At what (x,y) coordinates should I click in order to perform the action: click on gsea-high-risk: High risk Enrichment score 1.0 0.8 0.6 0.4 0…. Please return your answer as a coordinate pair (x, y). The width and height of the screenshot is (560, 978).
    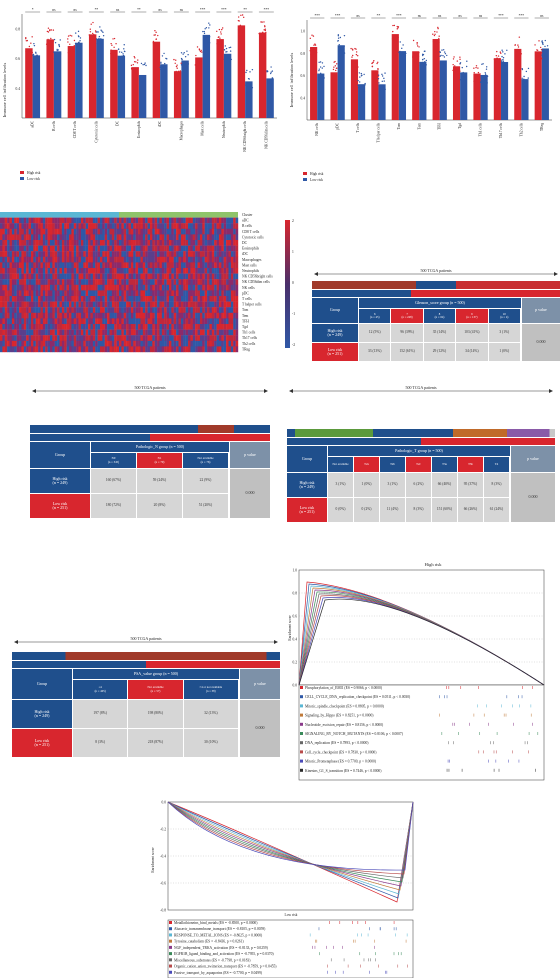
    Looking at the image, I should click on (416, 671).